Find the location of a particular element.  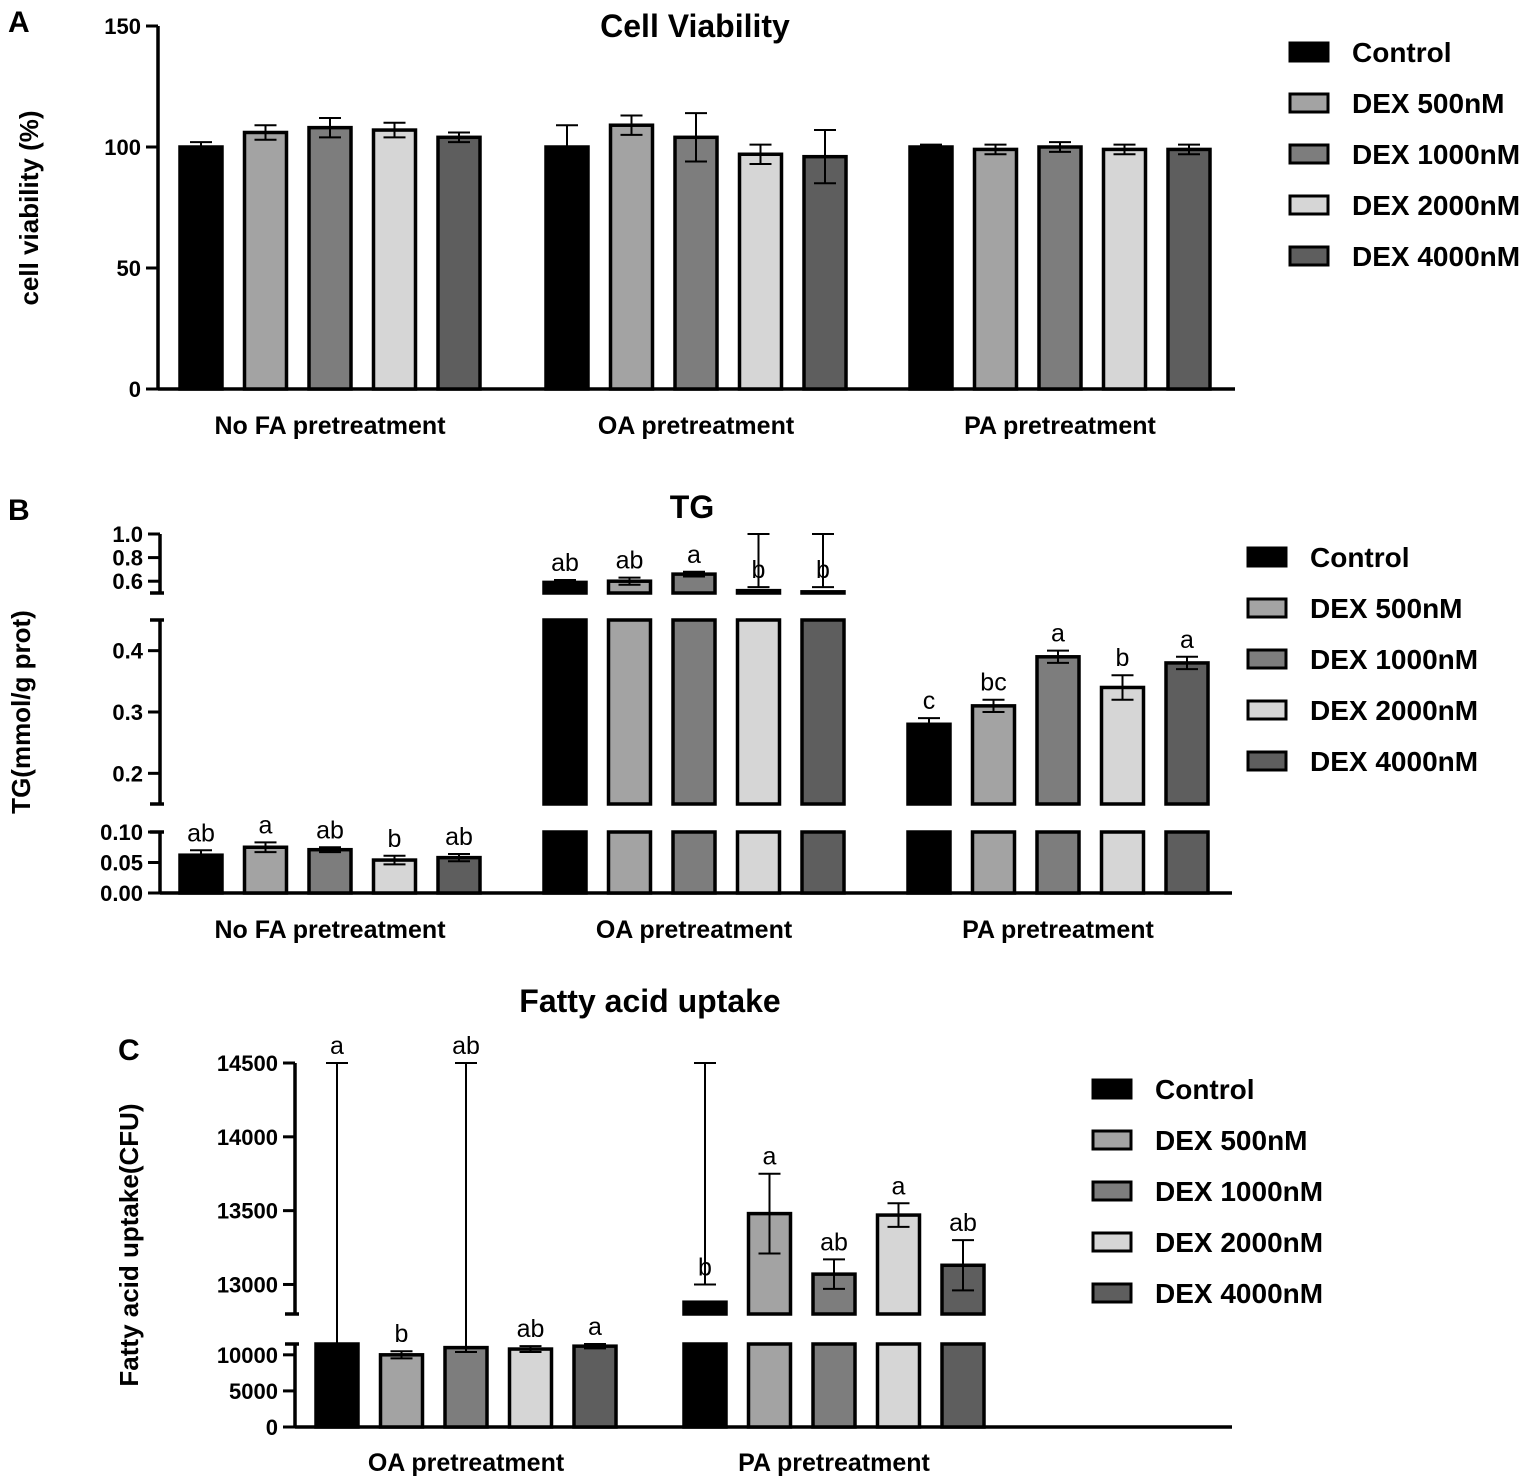

chart-b-legend-label: DEX 500nM is located at coordinates (1386, 608).